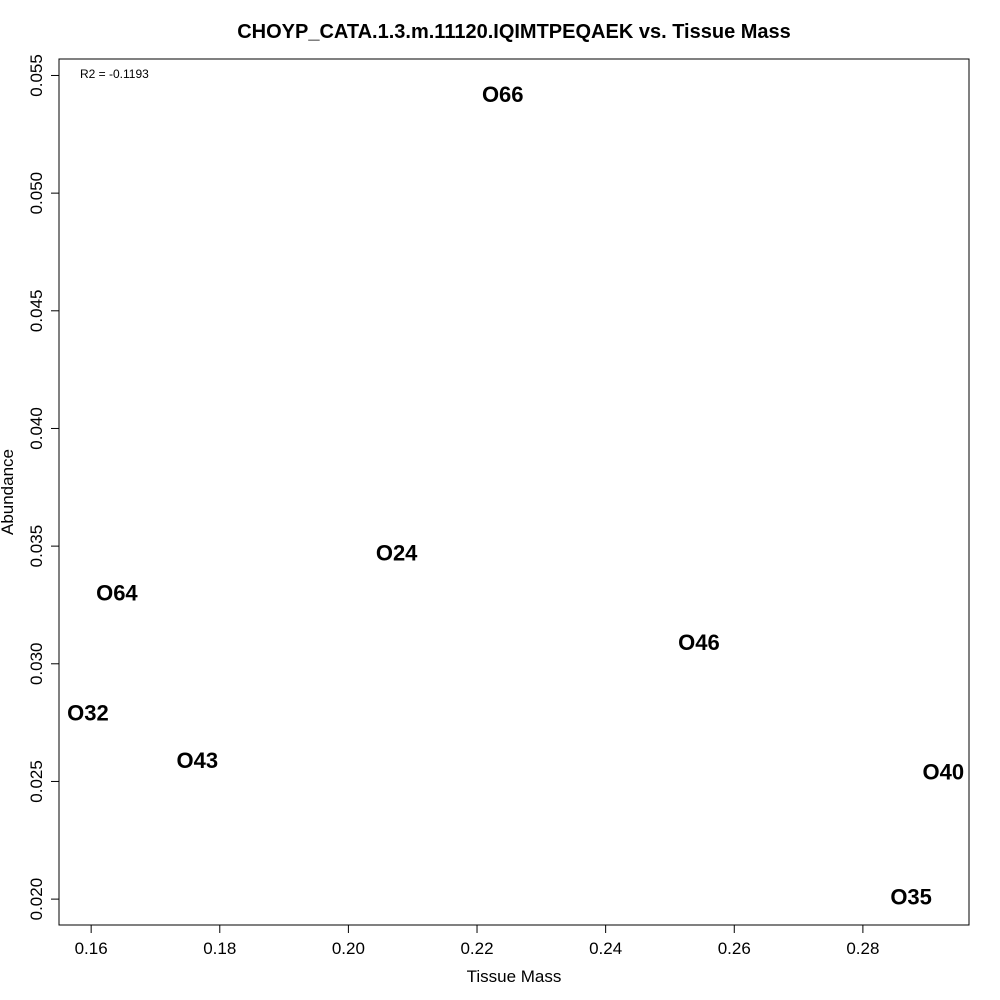 This screenshot has height=1000, width=1000. What do you see at coordinates (36, 546) in the screenshot?
I see `y-tick-label: 0.035` at bounding box center [36, 546].